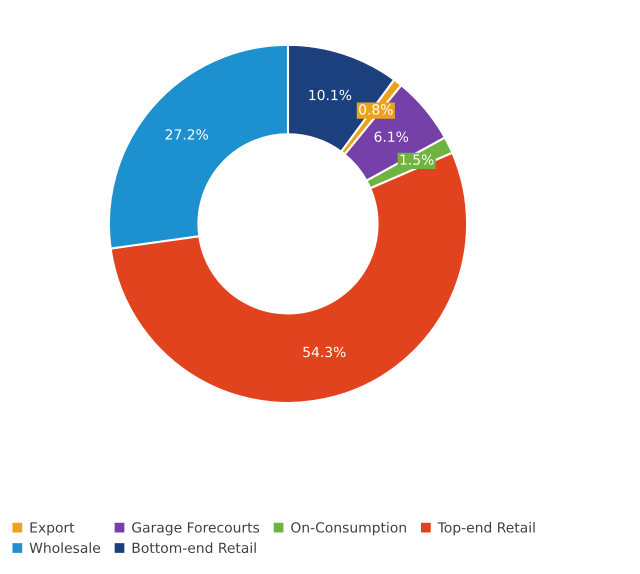 The image size is (640, 574). I want to click on data-label: 27.2%, so click(187, 134).